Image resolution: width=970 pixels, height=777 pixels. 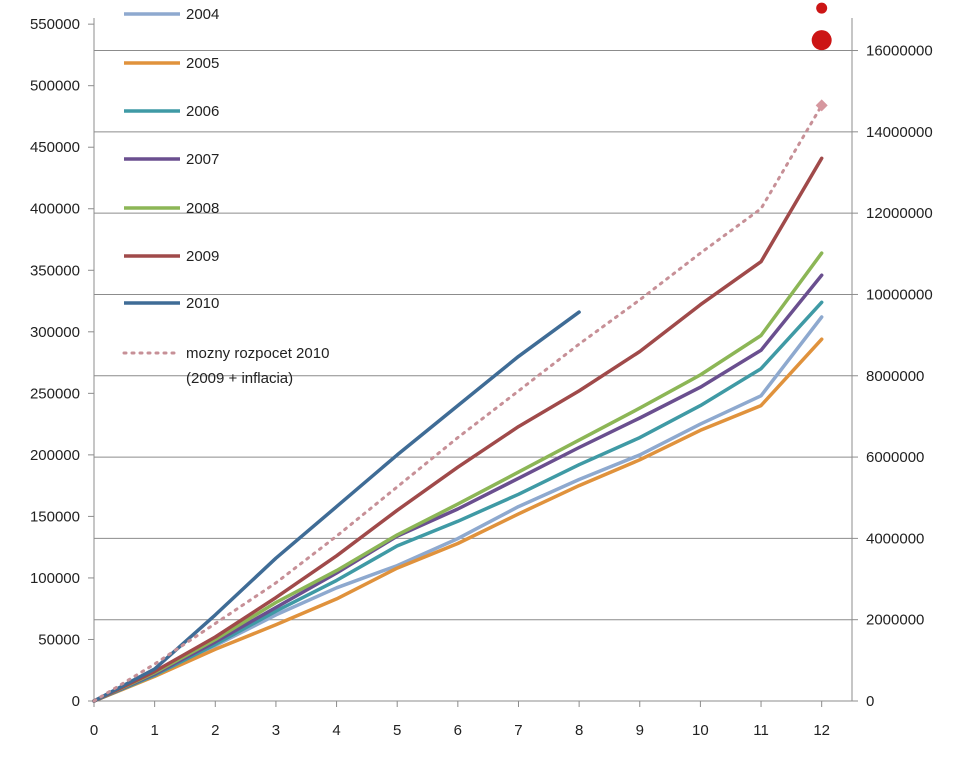 I want to click on y-tick-label: 250000, so click(x=55, y=393).